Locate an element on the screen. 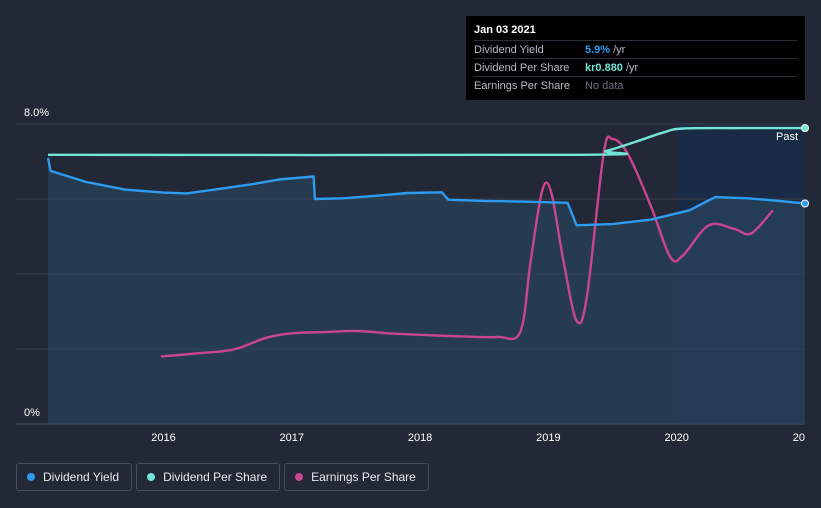 This screenshot has width=821, height=508. legend-item-dividend-yield: Dividend Yield is located at coordinates (74, 477).